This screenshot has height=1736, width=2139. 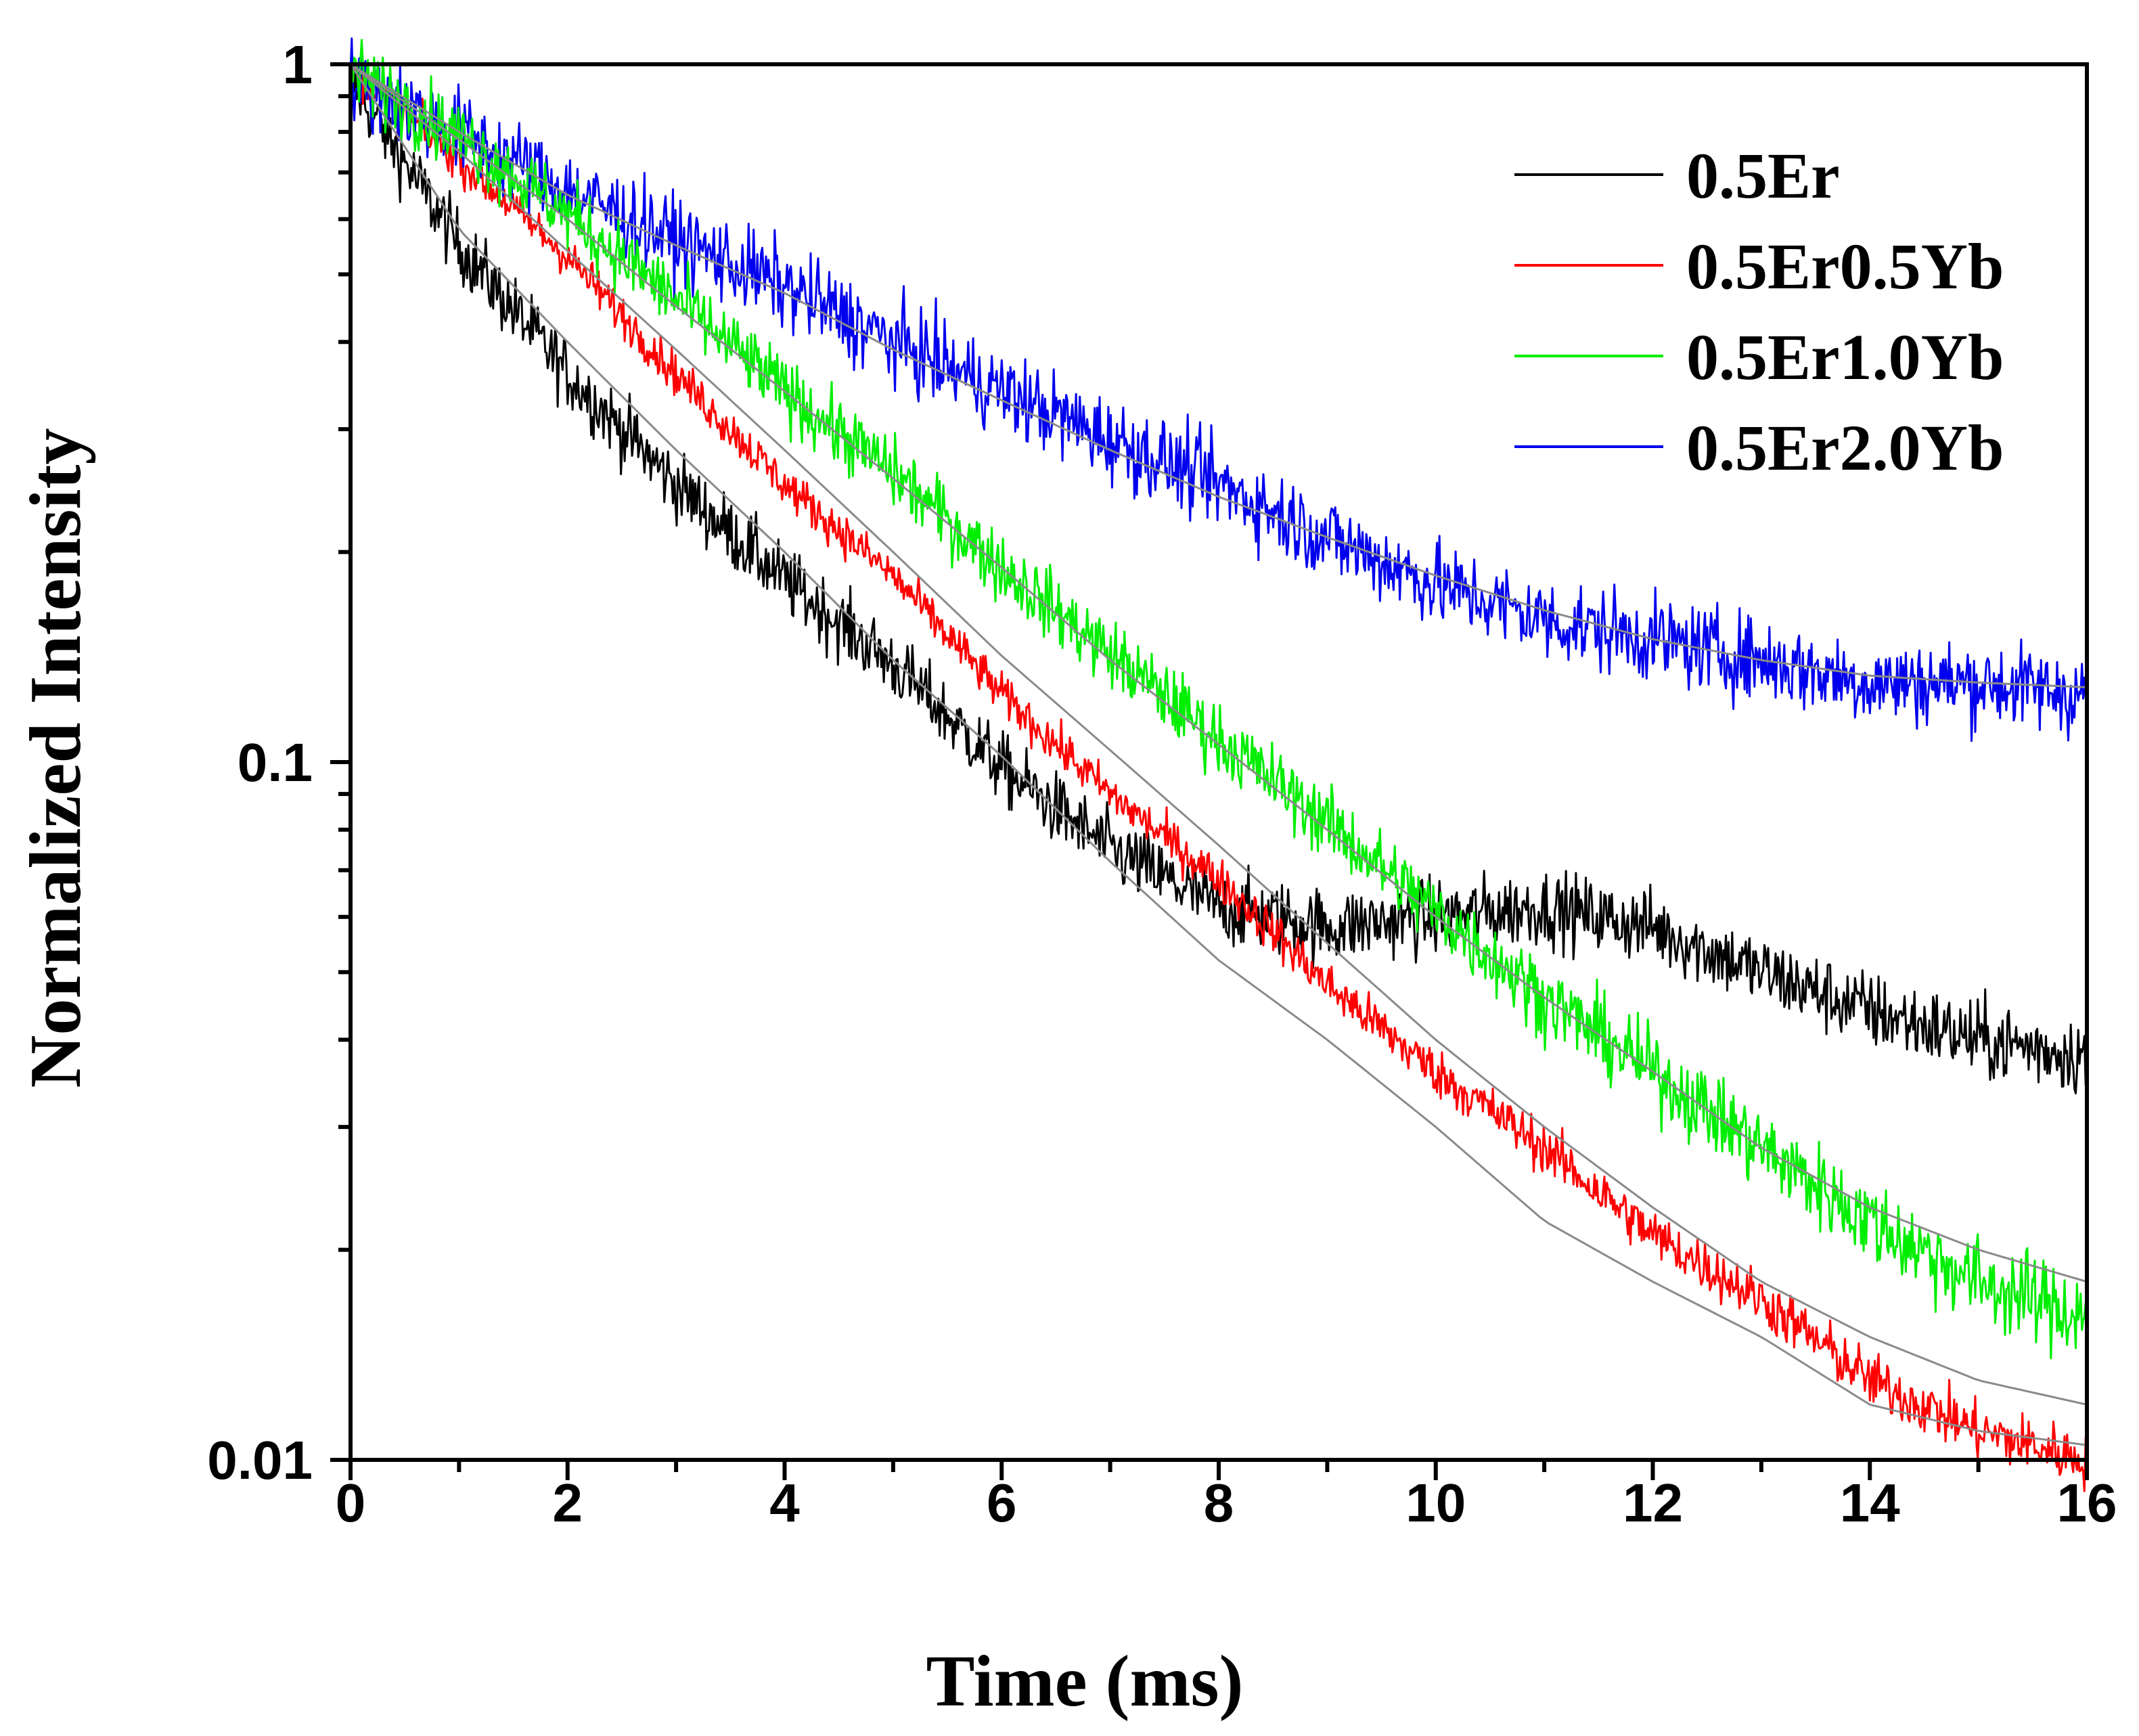 I want to click on x-tick-label: 0, so click(x=351, y=1503).